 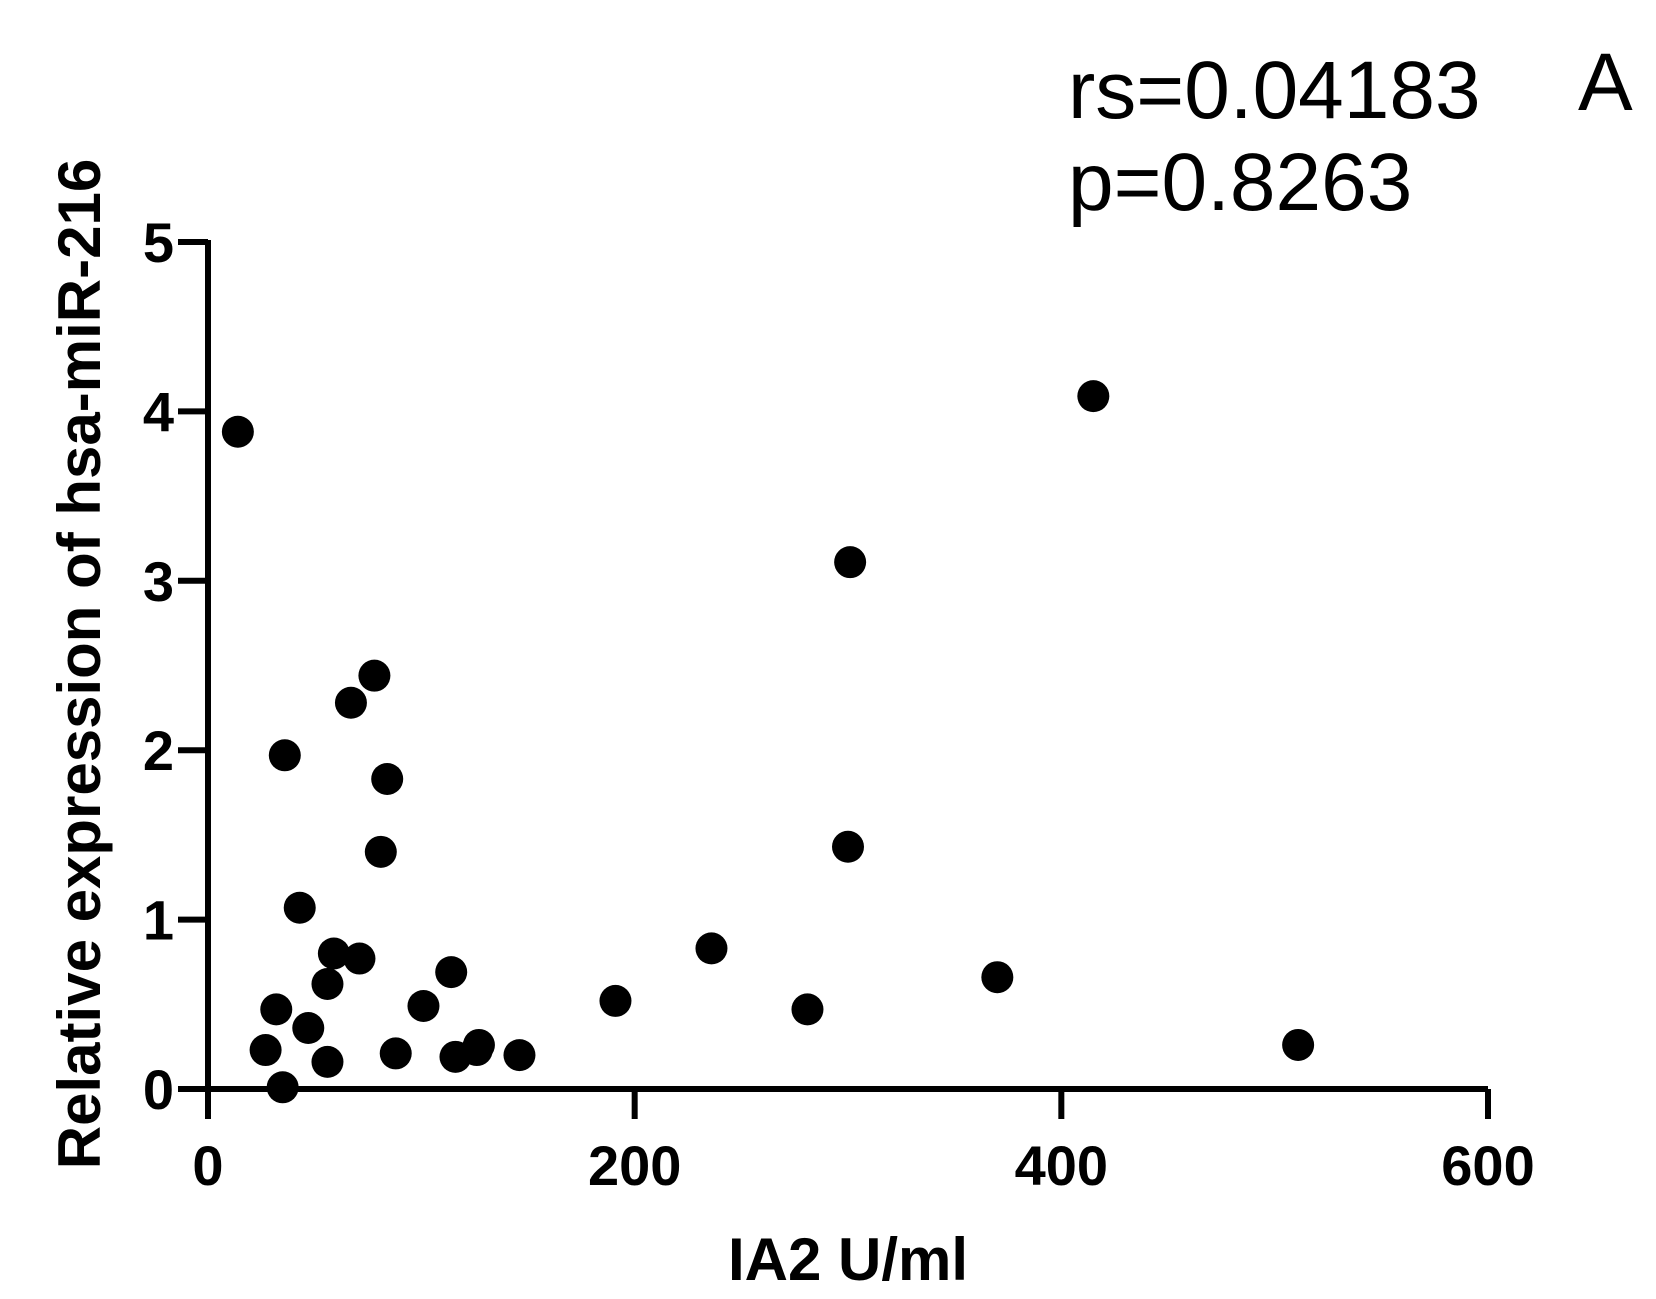 I want to click on x-tick-label: 400, so click(x=1061, y=1165).